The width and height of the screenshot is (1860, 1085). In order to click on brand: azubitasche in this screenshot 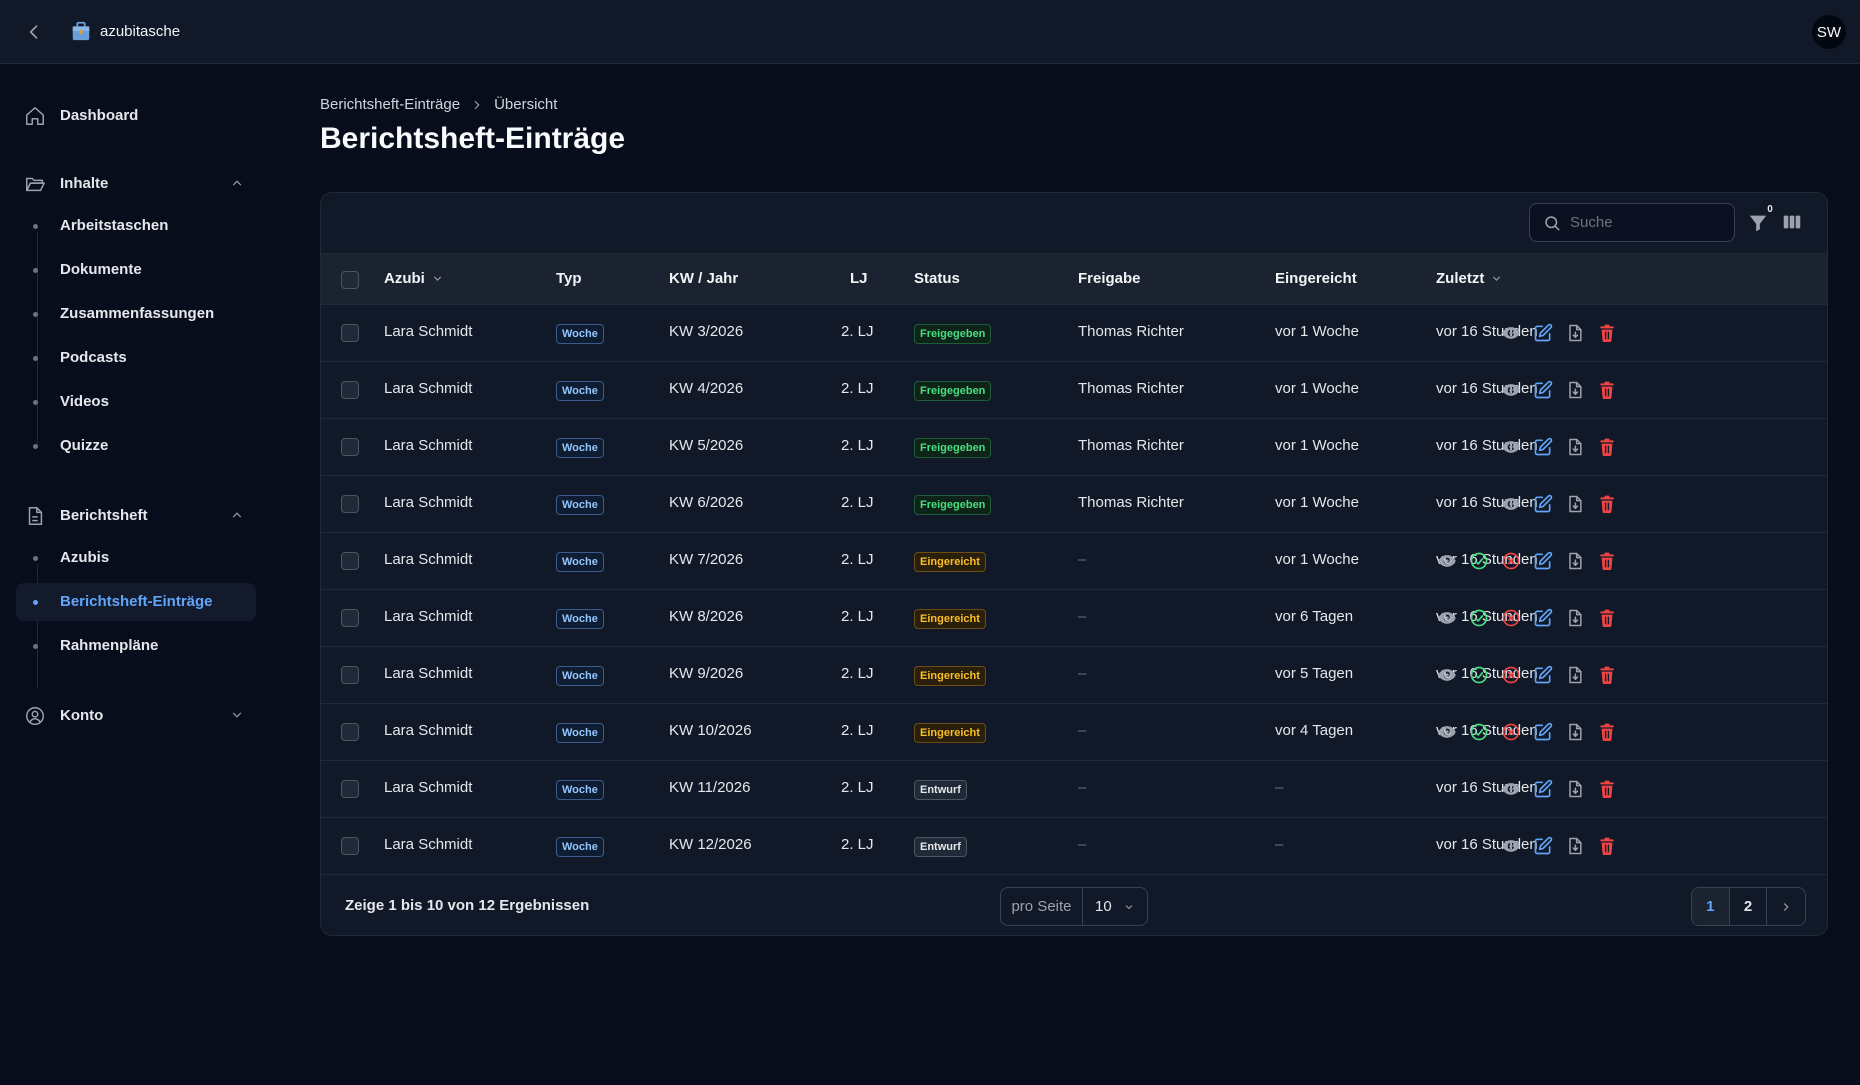, I will do `click(125, 31)`.